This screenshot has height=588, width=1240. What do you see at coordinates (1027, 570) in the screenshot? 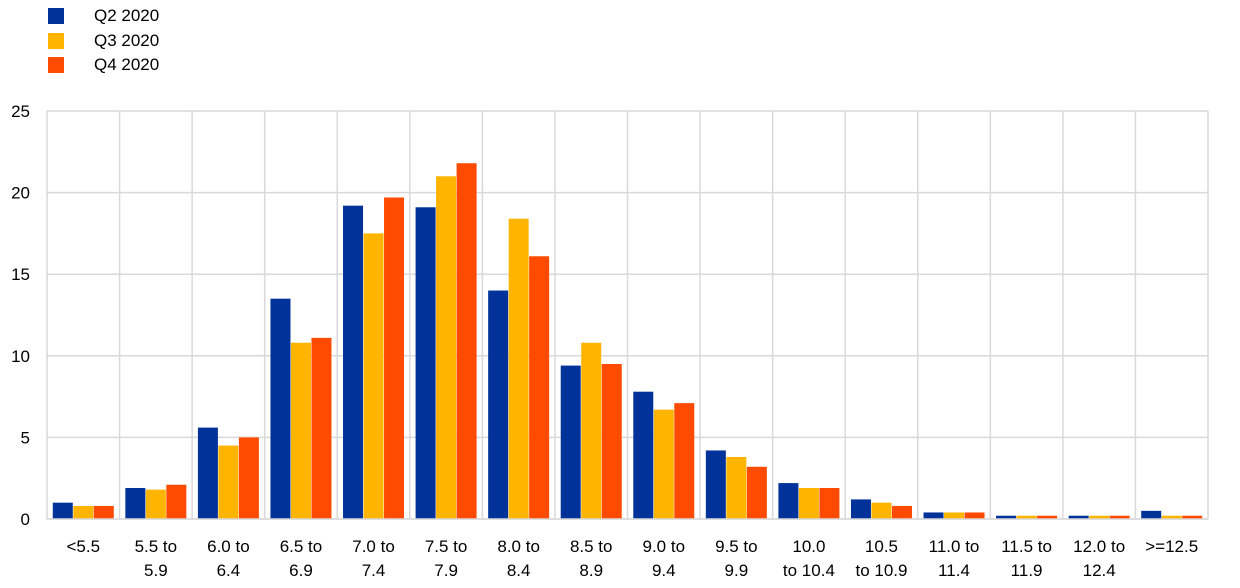
I see `x-tick-label: 11.9` at bounding box center [1027, 570].